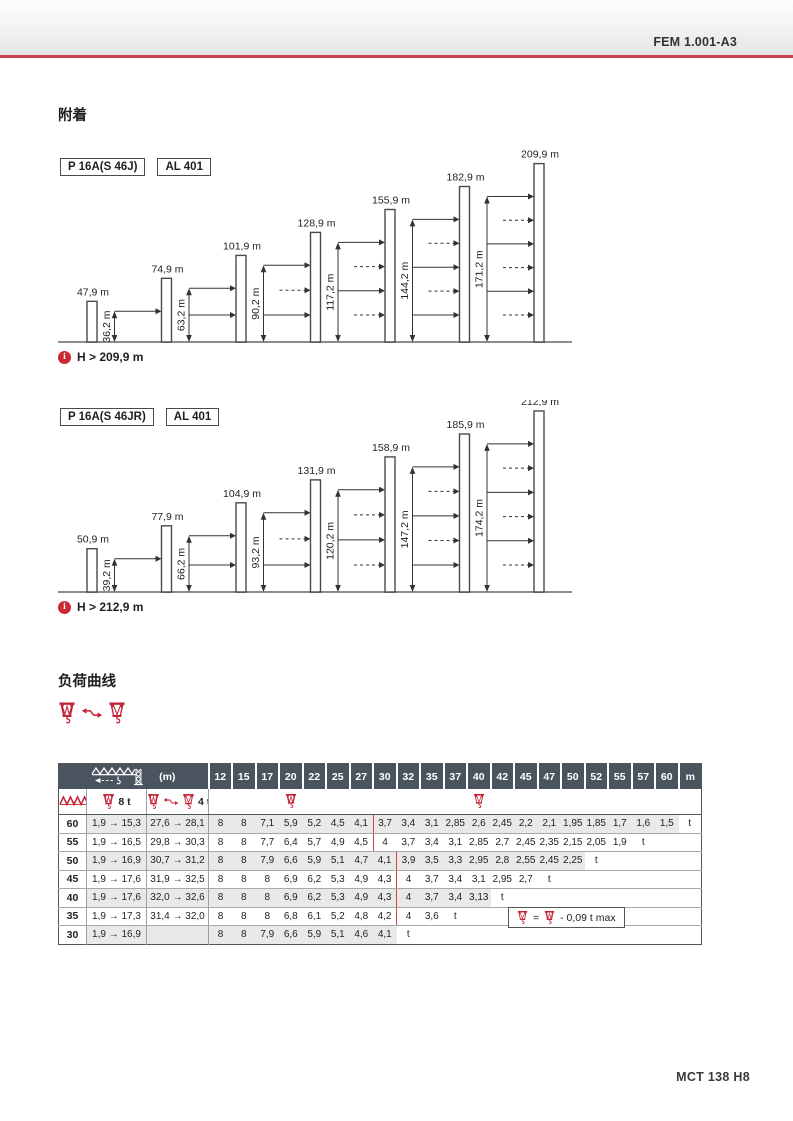 This screenshot has width=793, height=1121. I want to click on range4-cell: 29,8 → 30,3, so click(178, 842).